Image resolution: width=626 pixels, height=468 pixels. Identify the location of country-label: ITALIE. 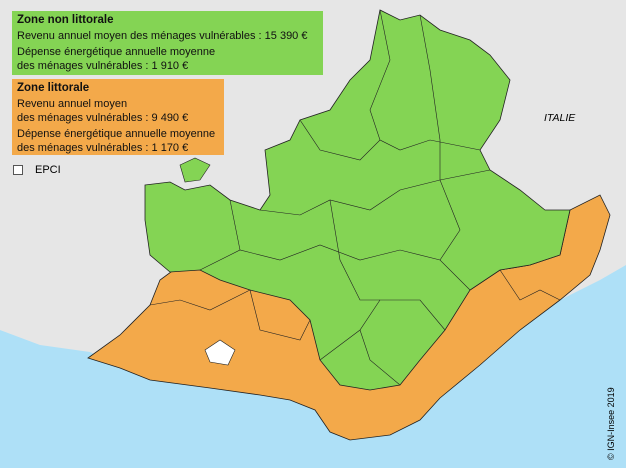
(560, 118).